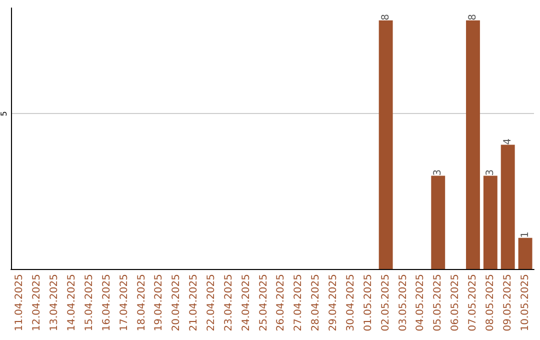 The height and width of the screenshot is (340, 540). I want to click on x-tick-label: 28.04.2025, so click(316, 303).